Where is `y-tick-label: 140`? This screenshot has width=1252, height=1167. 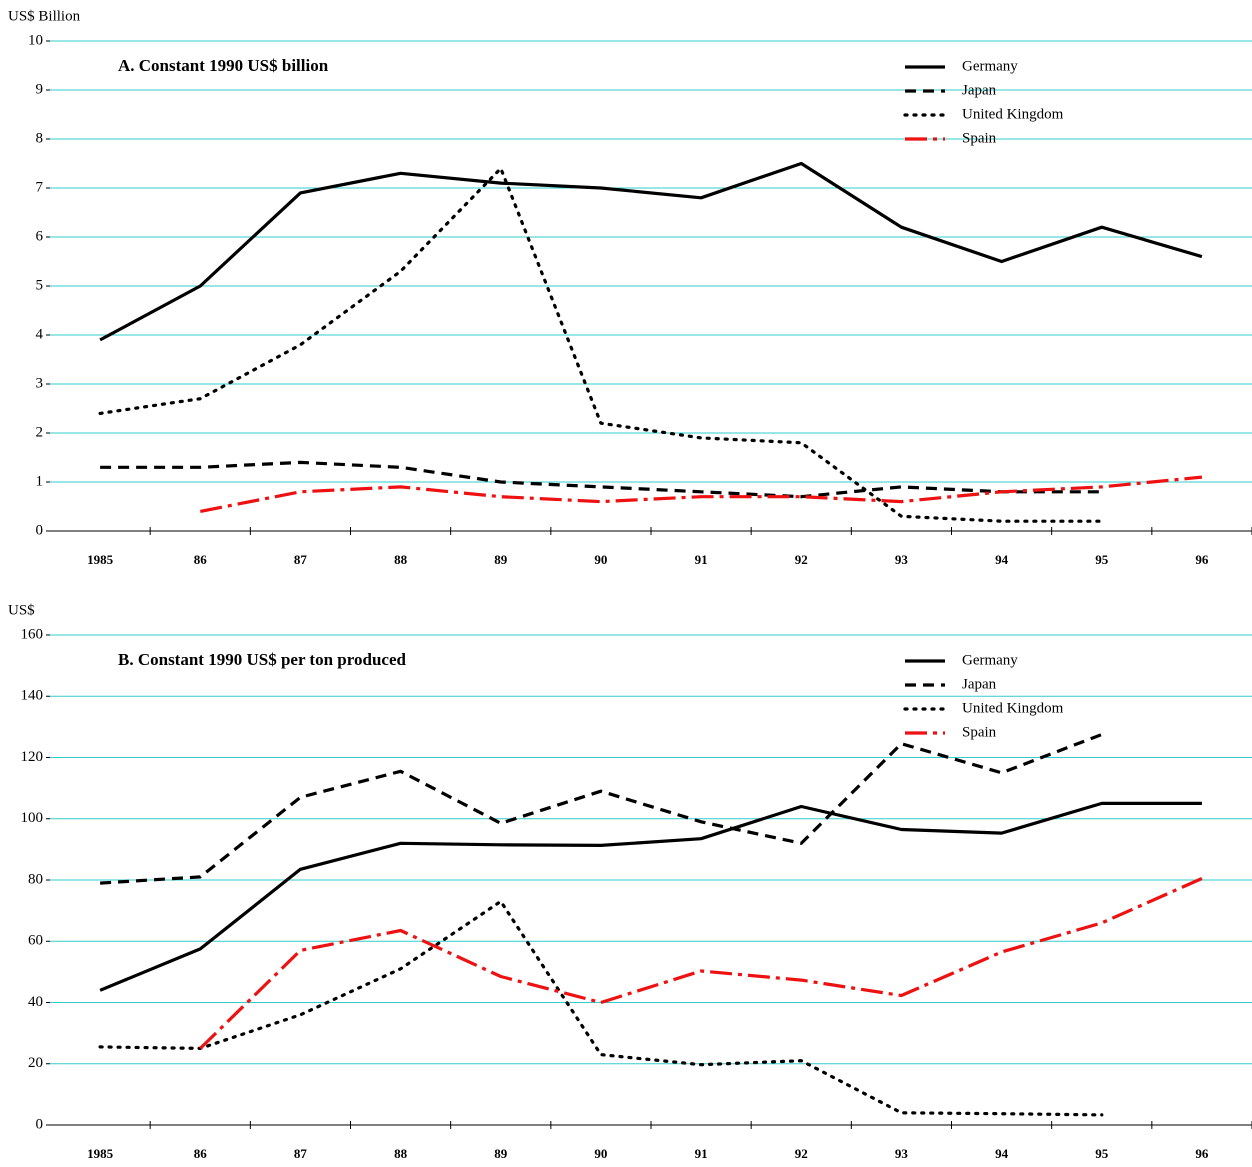
y-tick-label: 140 is located at coordinates (32, 696).